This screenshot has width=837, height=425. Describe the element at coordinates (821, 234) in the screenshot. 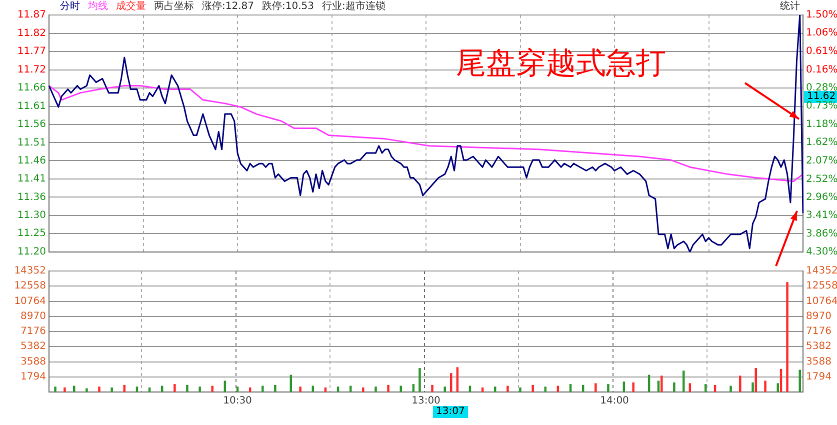

I see `y2-tick-label: 3.86%` at that location.